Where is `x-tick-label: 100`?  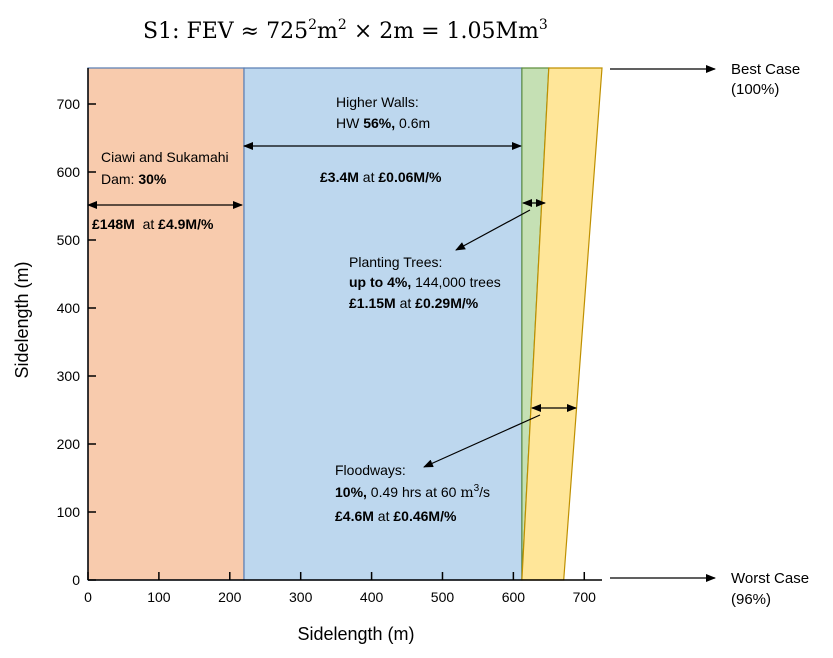 x-tick-label: 100 is located at coordinates (159, 597).